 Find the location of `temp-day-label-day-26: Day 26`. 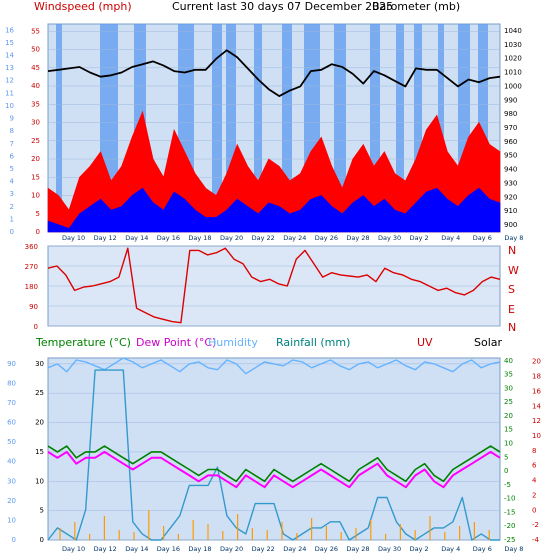

temp-day-label-day-26: Day 26 is located at coordinates (326, 549).